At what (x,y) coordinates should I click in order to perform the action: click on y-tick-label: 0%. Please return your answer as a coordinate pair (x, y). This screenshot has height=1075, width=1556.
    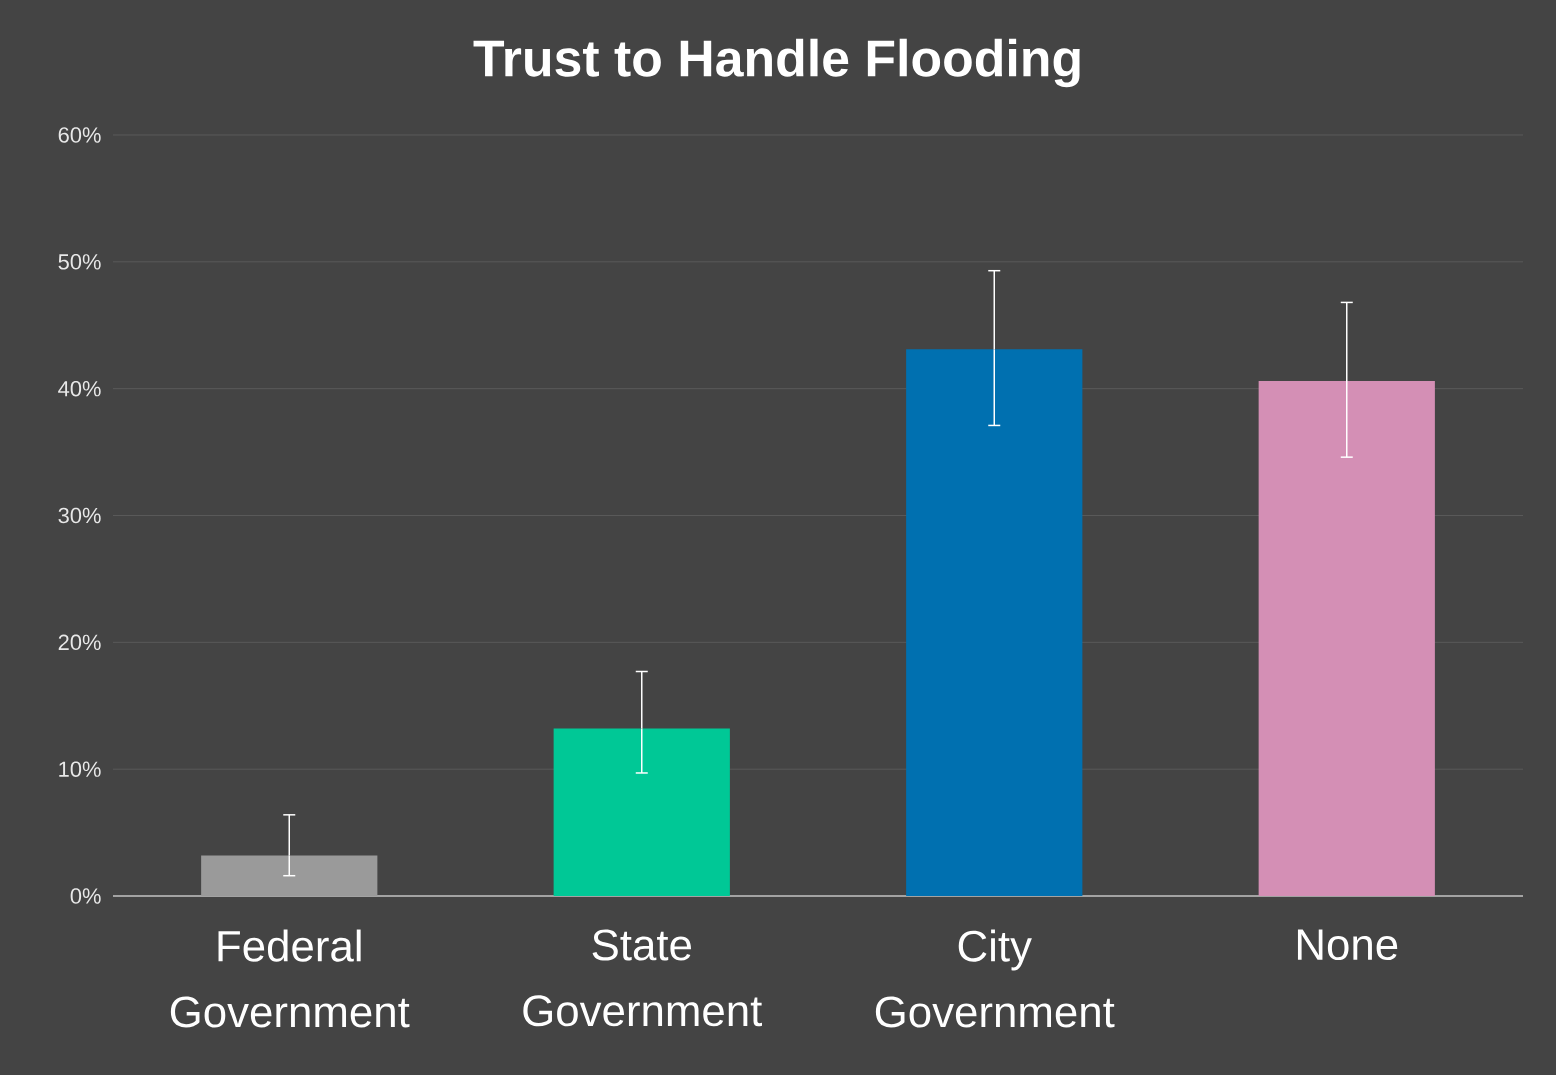
    Looking at the image, I should click on (85, 896).